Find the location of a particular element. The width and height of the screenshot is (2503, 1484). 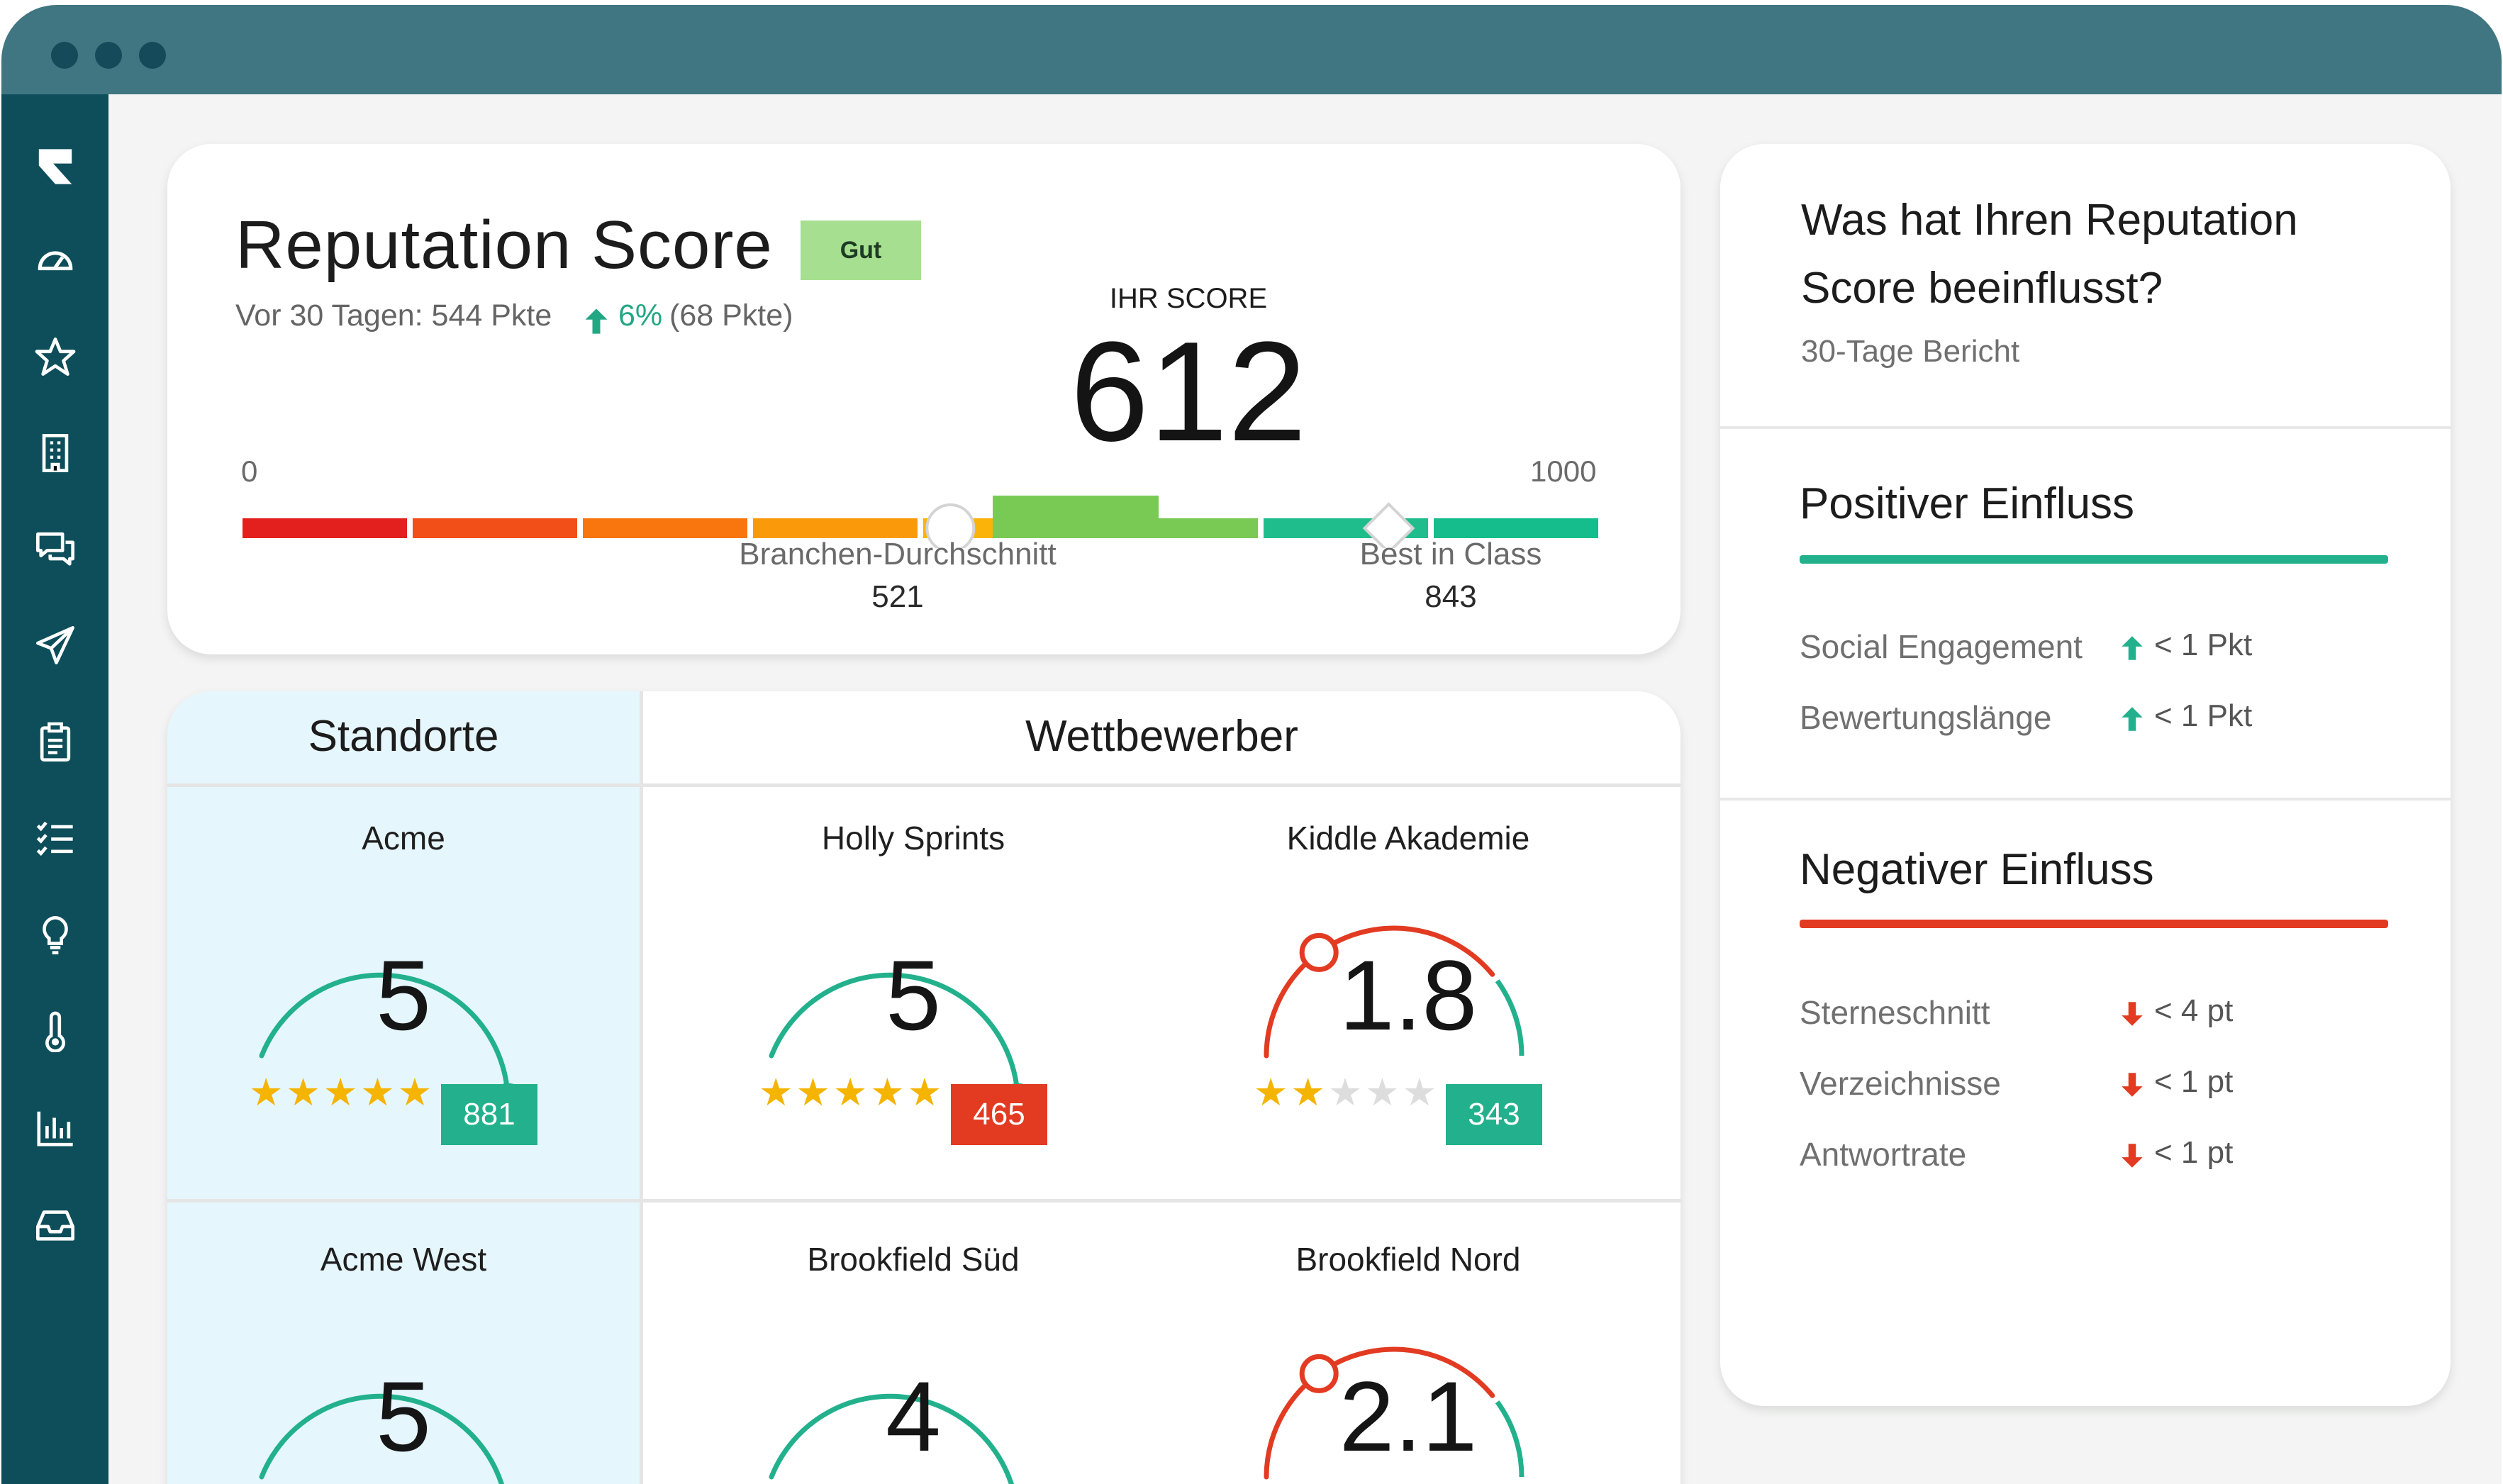

best-in-class-marker is located at coordinates (1388, 525).